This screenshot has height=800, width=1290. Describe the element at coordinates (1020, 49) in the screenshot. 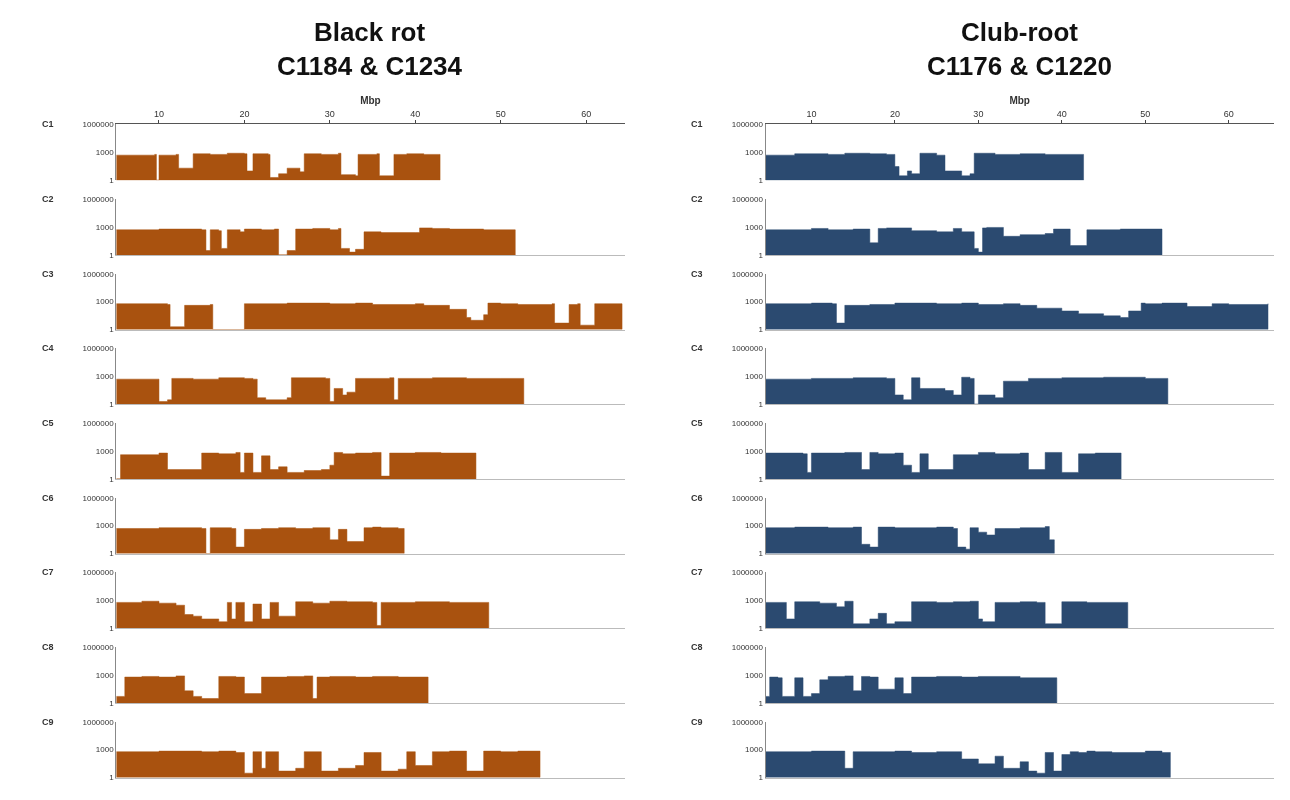

I see `chart-title: Club-root C1176 & C1220` at that location.